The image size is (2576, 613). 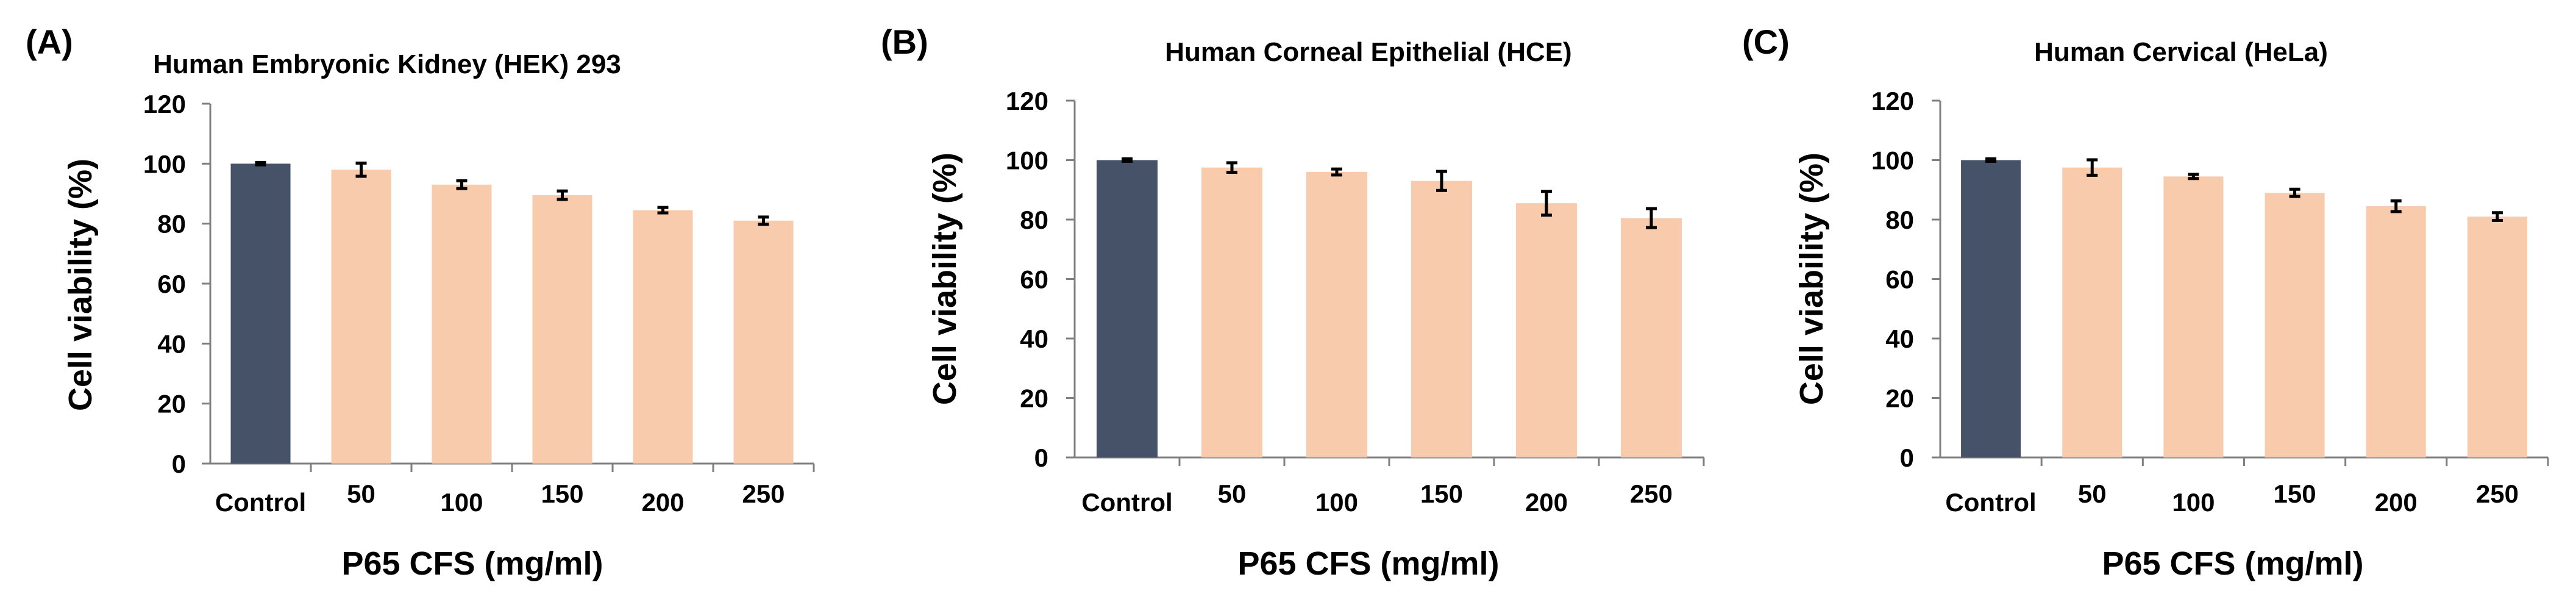 What do you see at coordinates (1766, 42) in the screenshot?
I see `panel-label: (C)` at bounding box center [1766, 42].